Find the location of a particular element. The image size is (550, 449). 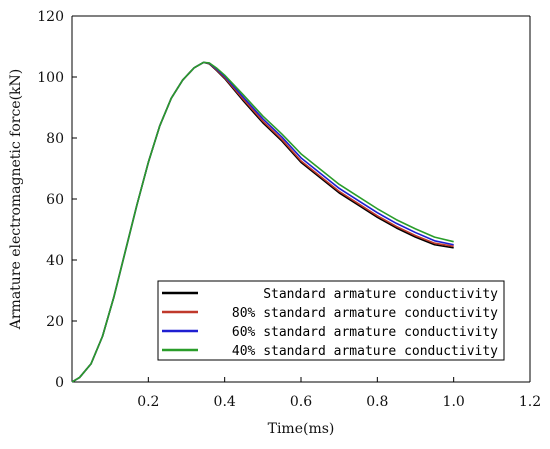

x-tick-label: 0.6 is located at coordinates (301, 402).